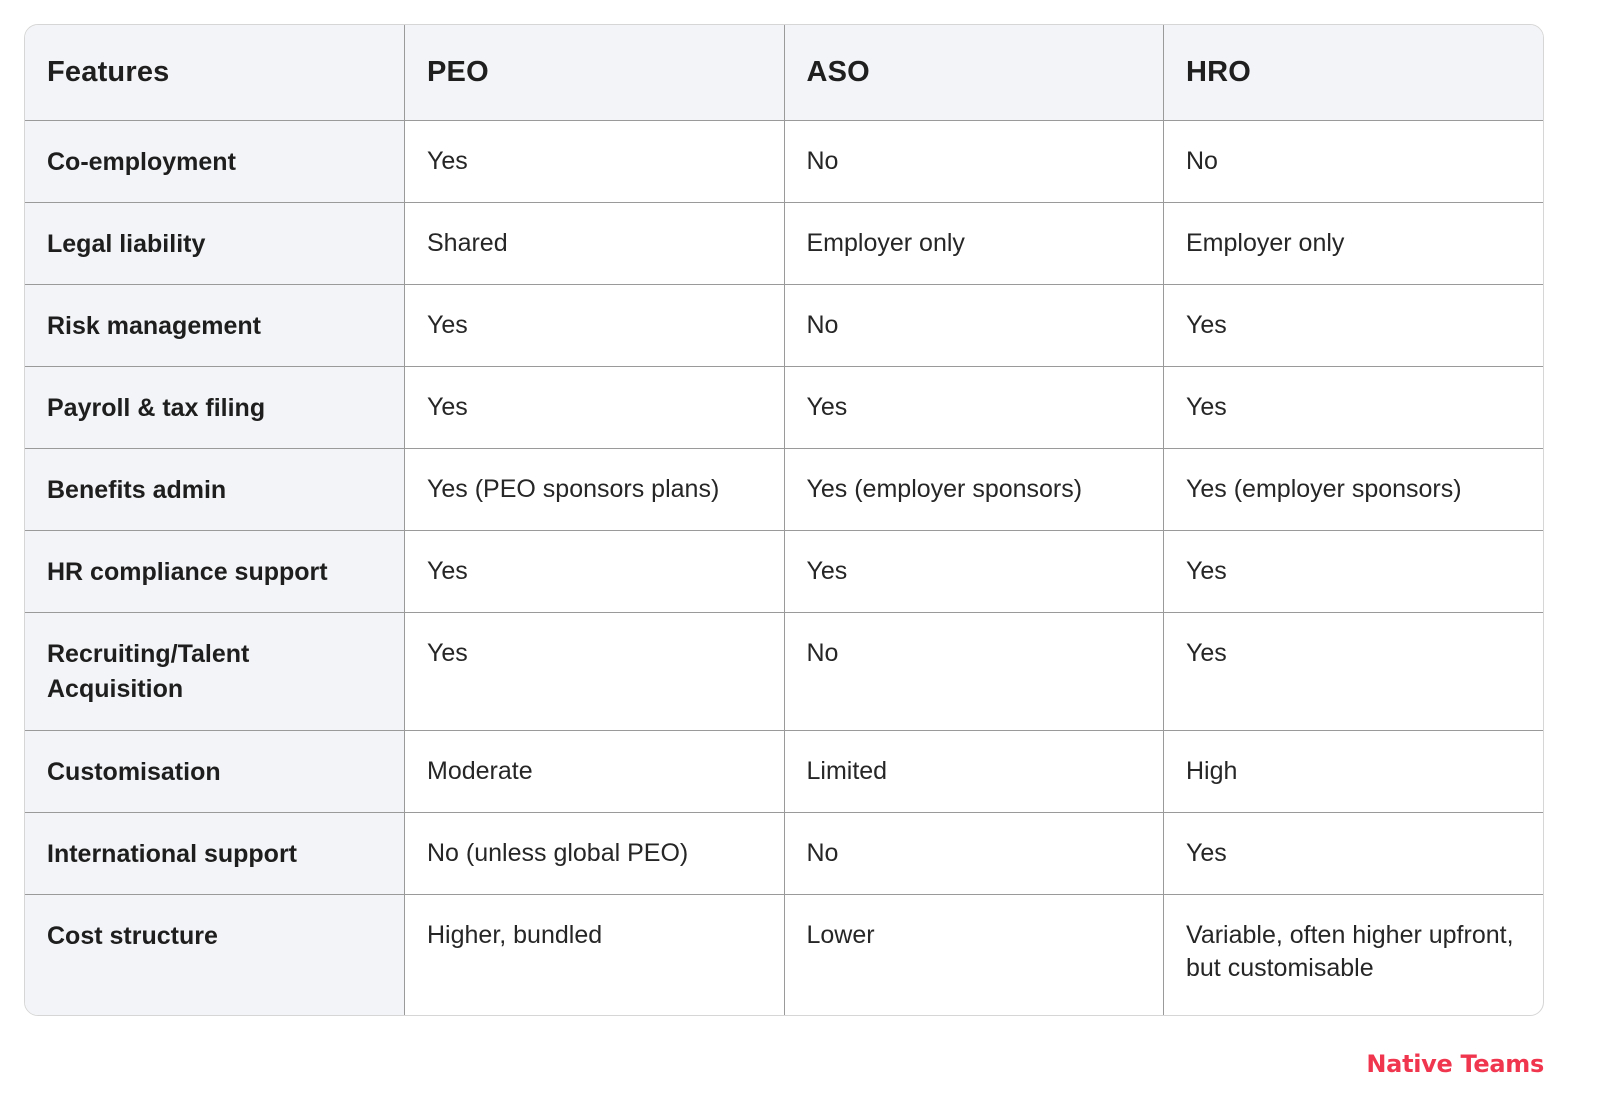  Describe the element at coordinates (215, 671) in the screenshot. I see `feature-cell: Recruiting/Talent Acquisition` at that location.